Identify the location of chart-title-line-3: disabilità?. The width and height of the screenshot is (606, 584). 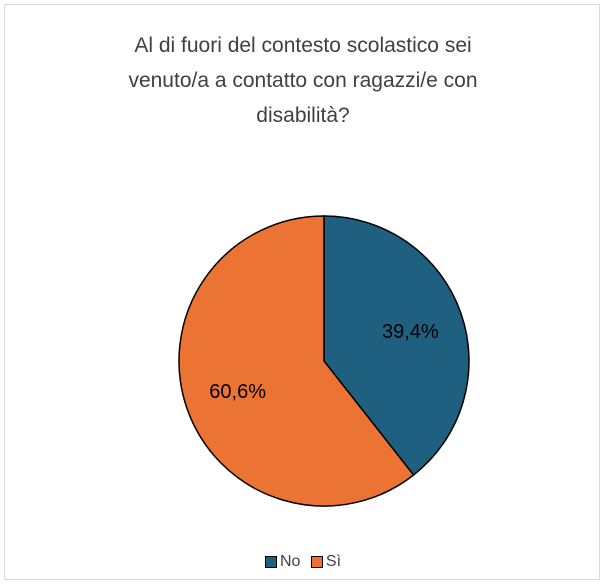
(303, 115).